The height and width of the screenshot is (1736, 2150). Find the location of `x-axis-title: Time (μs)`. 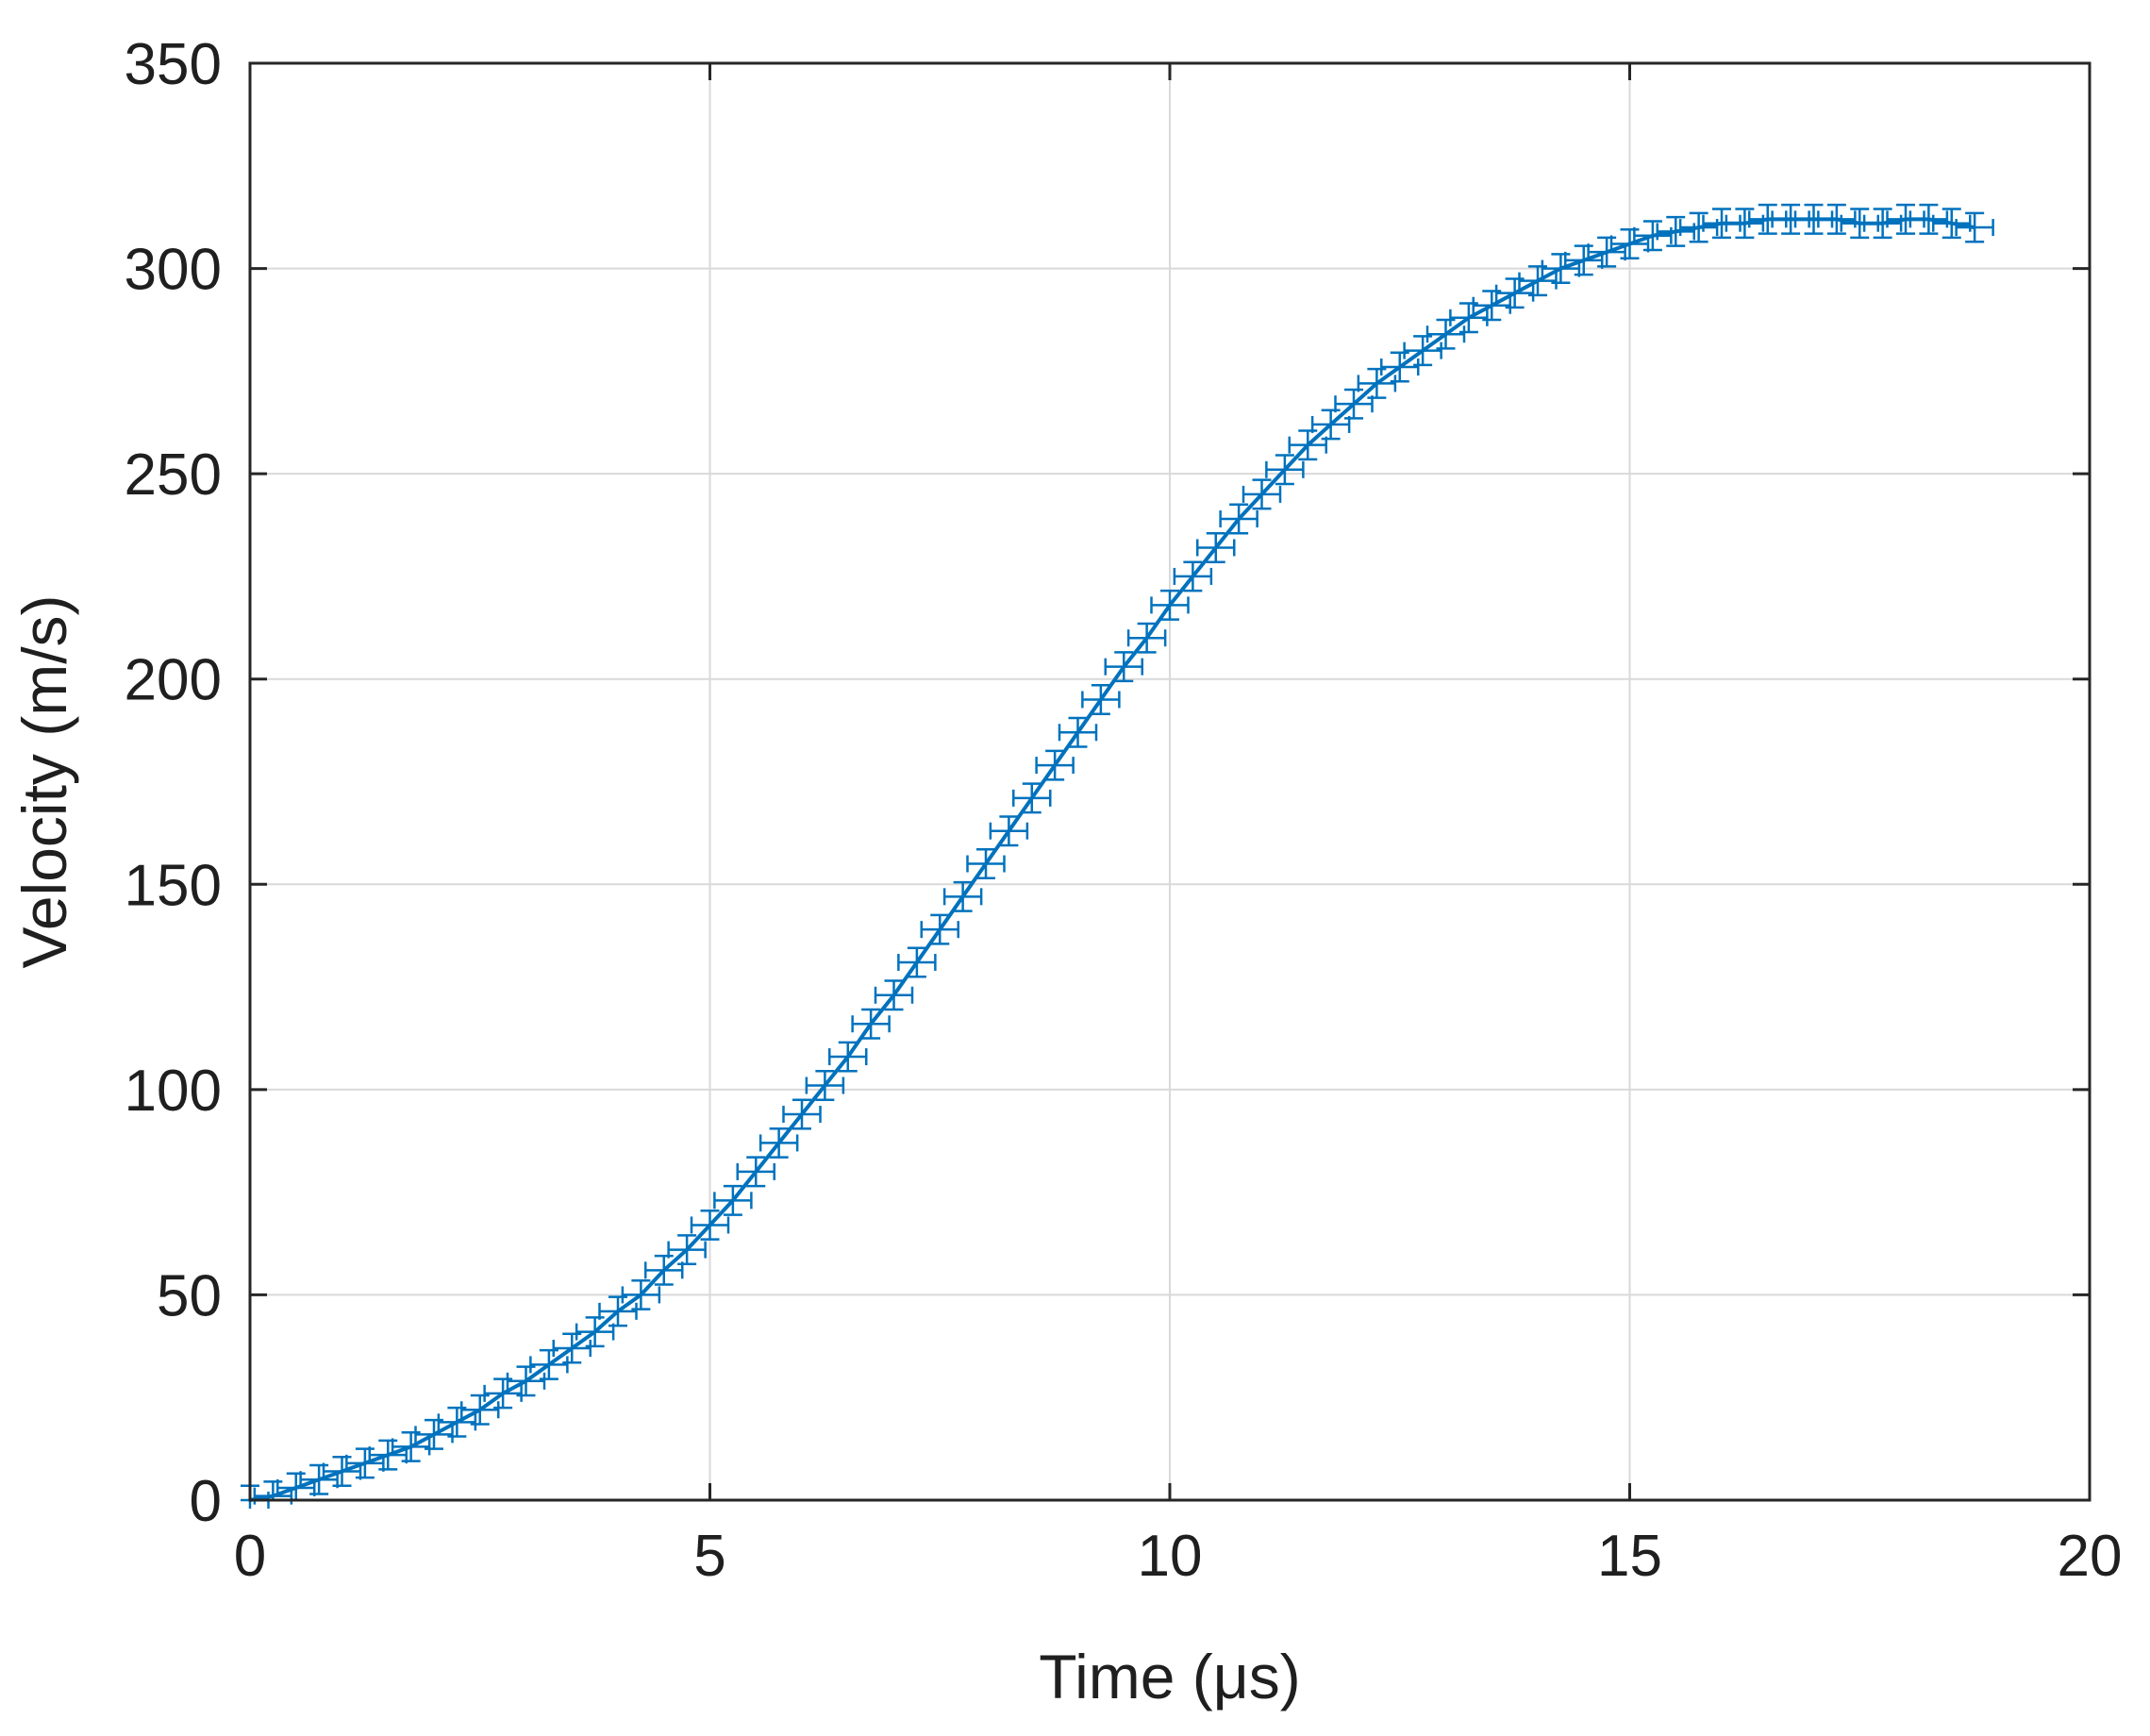

x-axis-title: Time (μs) is located at coordinates (1170, 1676).